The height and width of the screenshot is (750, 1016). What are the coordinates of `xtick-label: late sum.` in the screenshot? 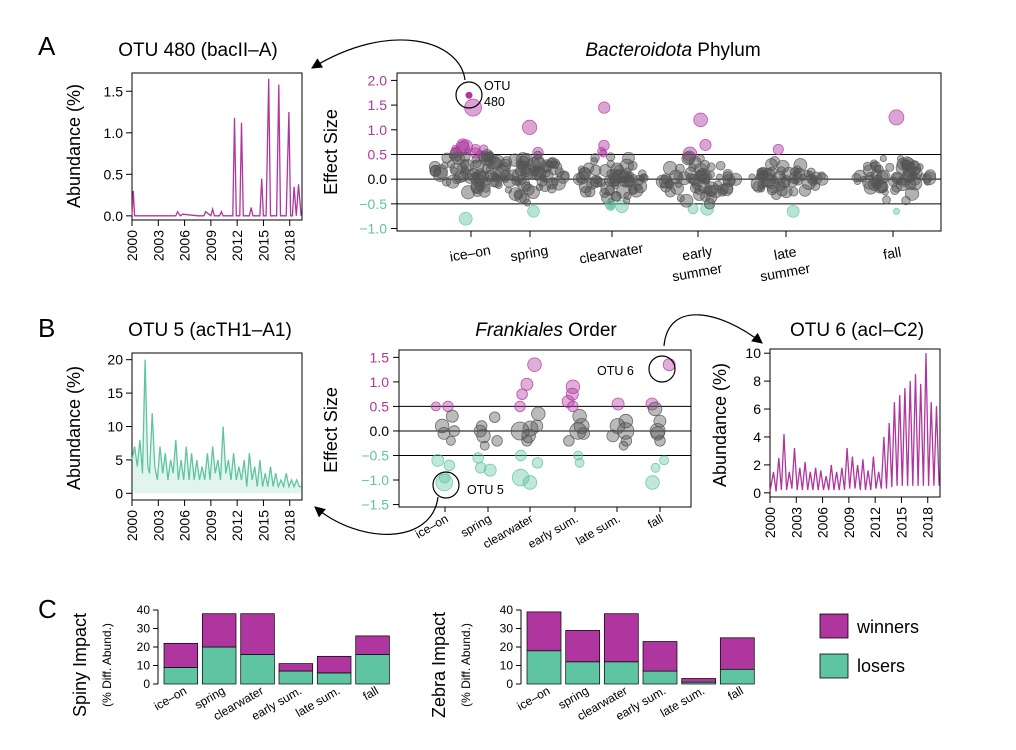 It's located at (317, 701).